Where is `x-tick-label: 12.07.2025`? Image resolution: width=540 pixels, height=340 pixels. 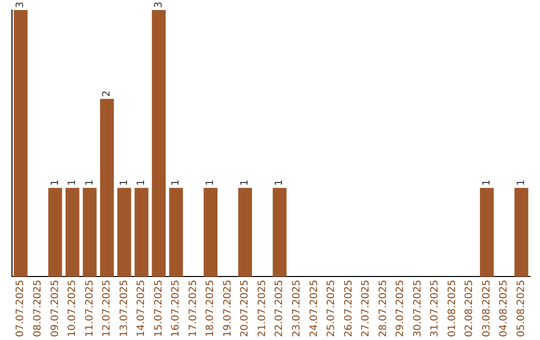
x-tick-label: 12.07.2025 is located at coordinates (107, 309).